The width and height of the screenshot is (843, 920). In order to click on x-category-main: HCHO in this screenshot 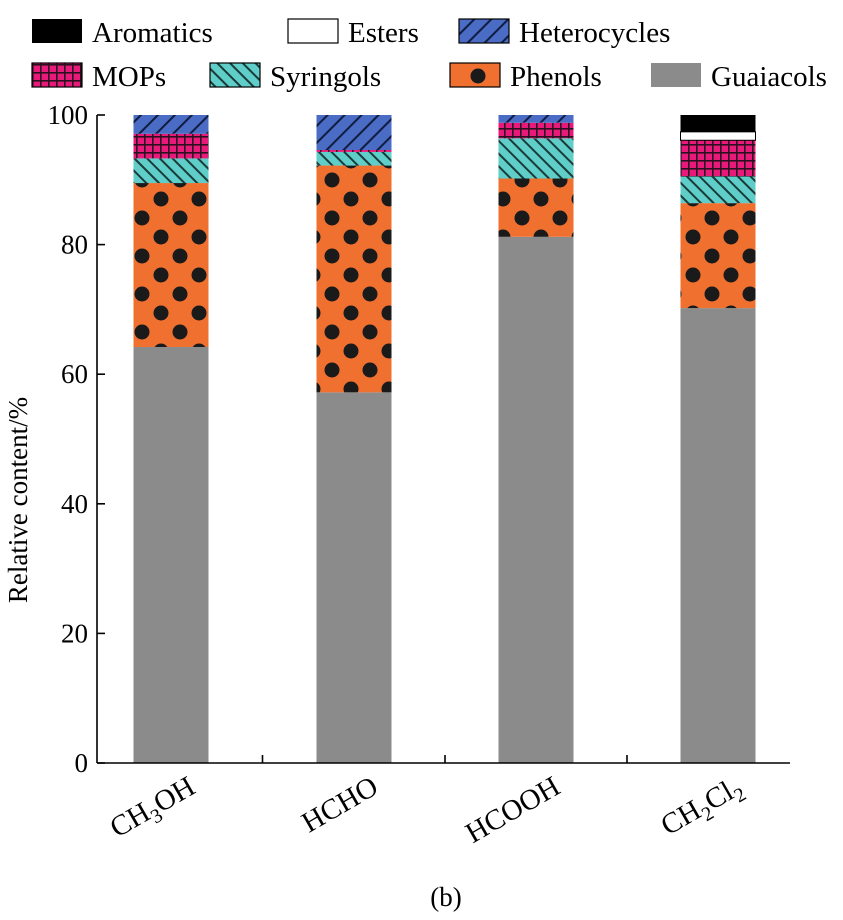, I will do `click(339, 804)`.